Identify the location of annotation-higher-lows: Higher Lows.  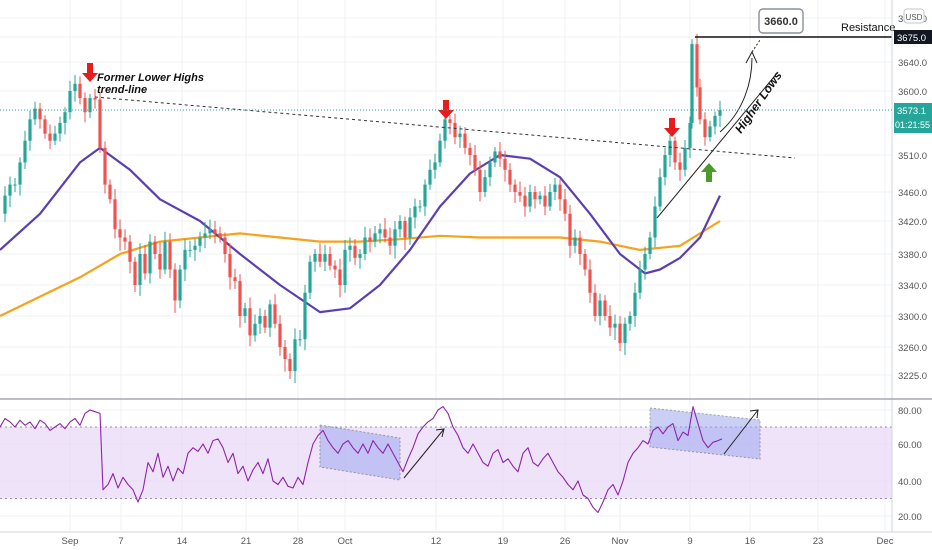
(758, 101).